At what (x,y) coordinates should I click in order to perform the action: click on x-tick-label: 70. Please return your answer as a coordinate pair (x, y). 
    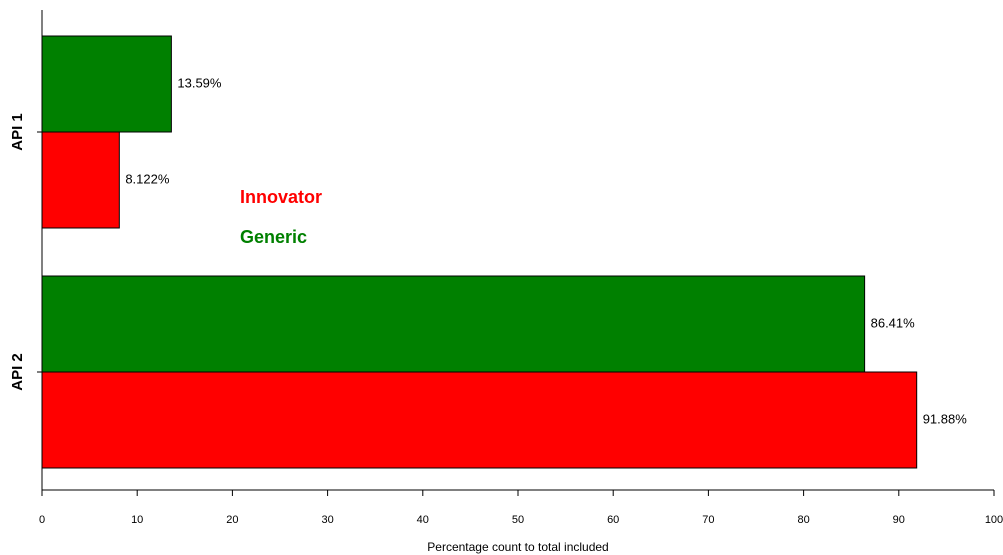
    Looking at the image, I should click on (708, 520).